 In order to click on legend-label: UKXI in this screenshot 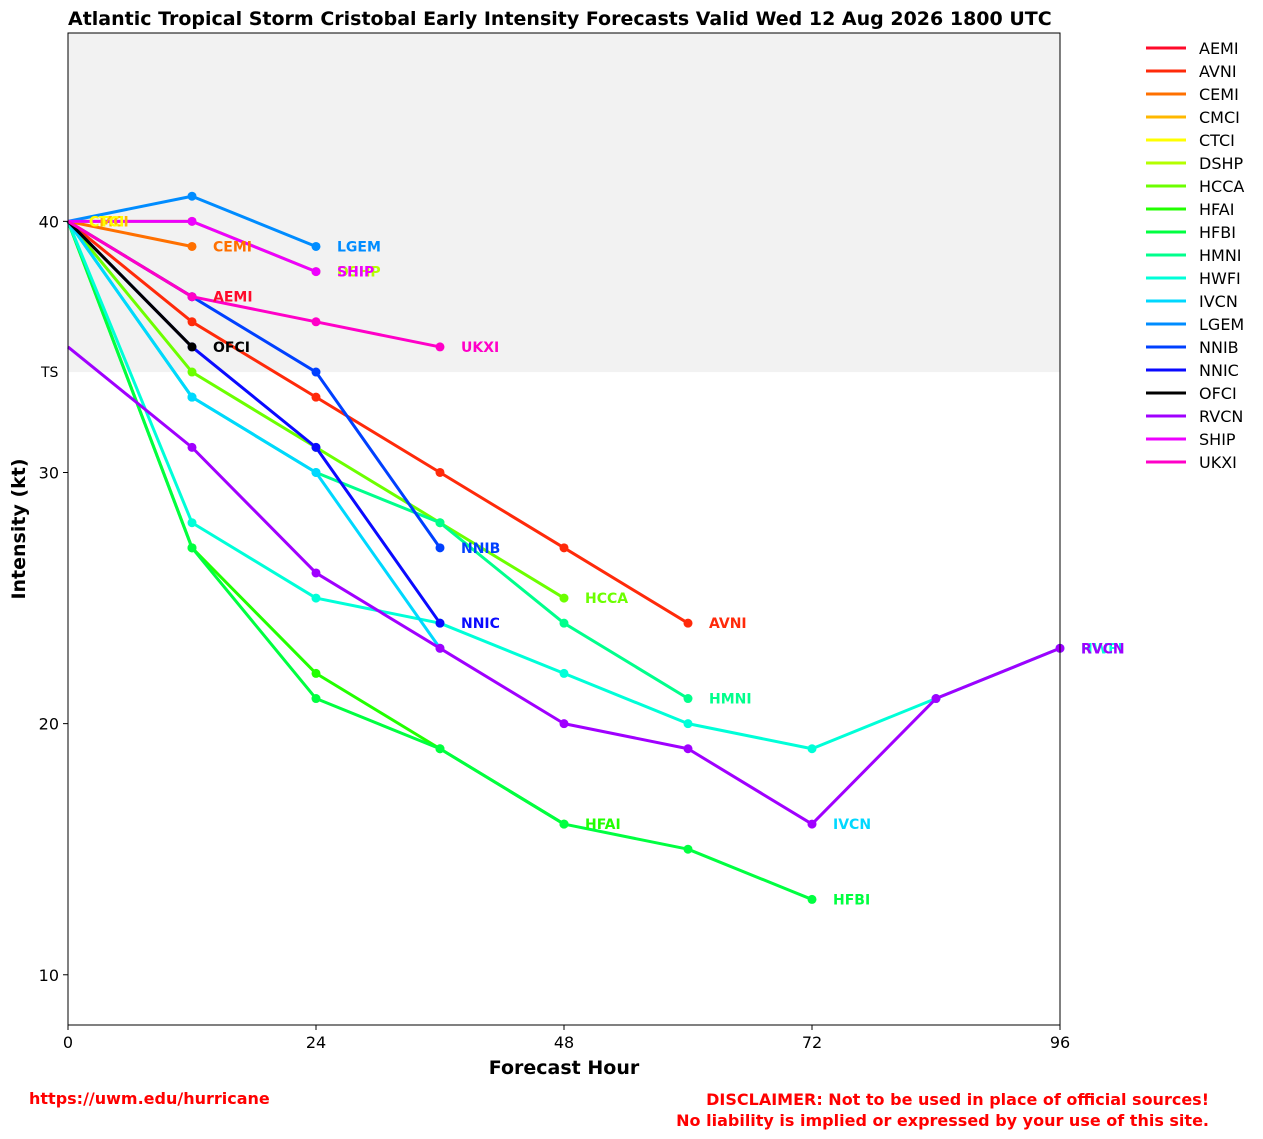, I will do `click(1218, 462)`.